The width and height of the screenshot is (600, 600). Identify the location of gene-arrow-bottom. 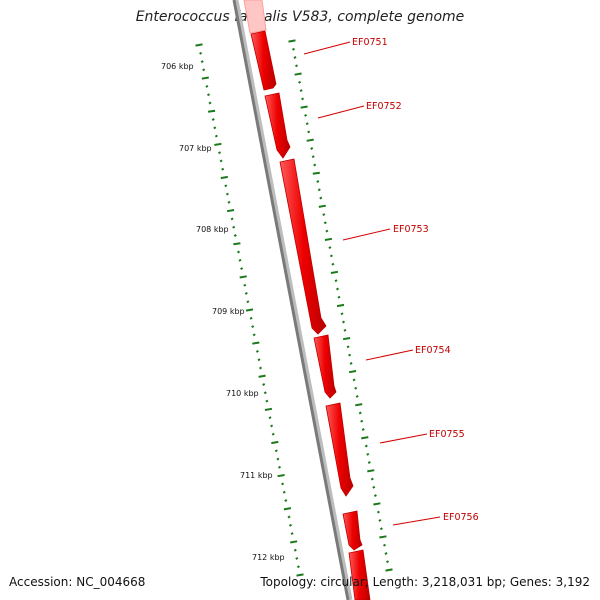
(359, 574).